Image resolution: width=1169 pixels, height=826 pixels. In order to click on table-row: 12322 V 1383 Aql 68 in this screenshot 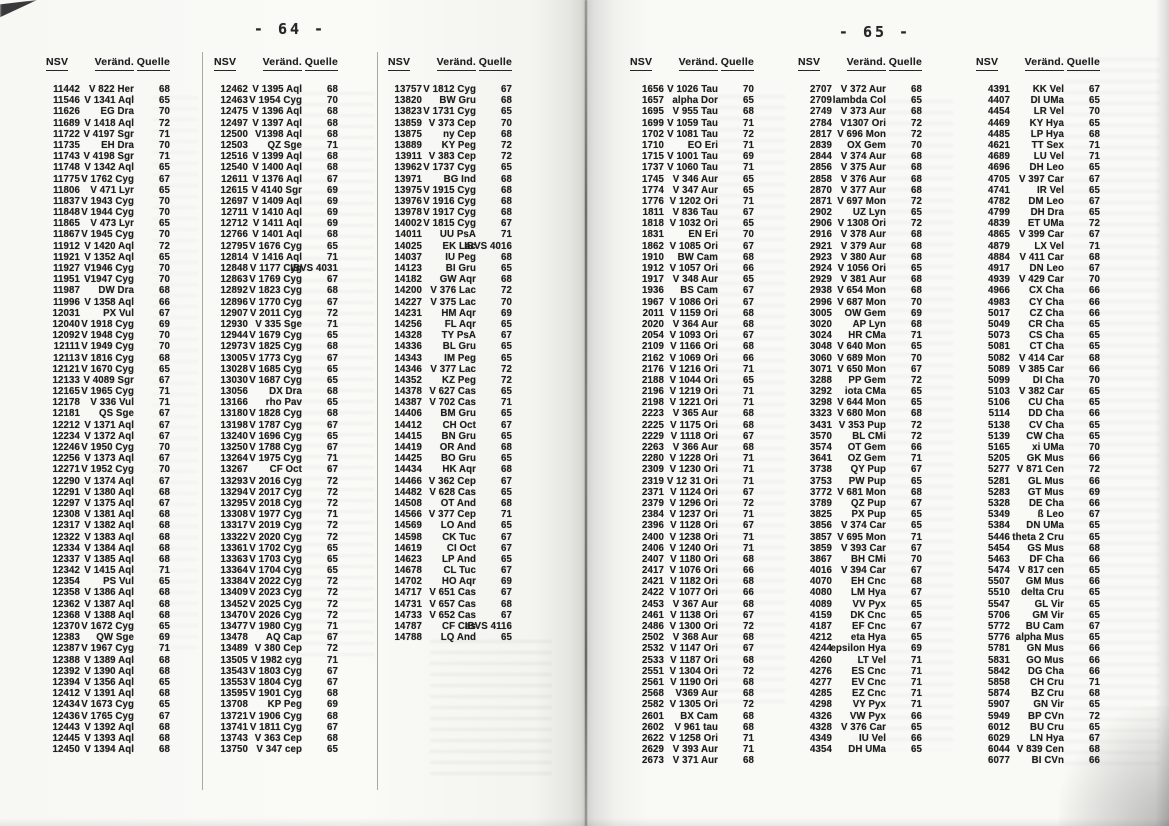, I will do `click(103, 537)`.